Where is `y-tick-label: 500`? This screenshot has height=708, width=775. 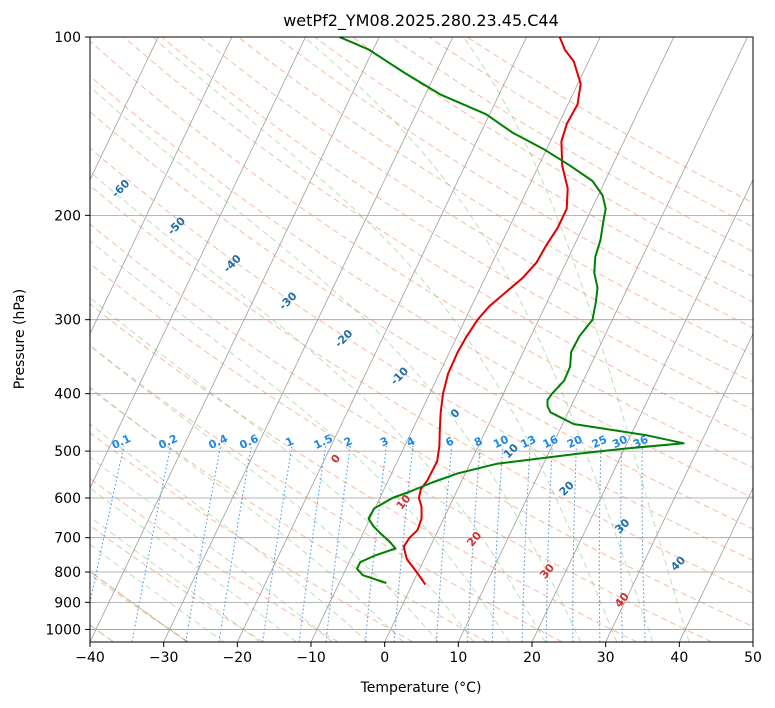
y-tick-label: 500 is located at coordinates (67, 452).